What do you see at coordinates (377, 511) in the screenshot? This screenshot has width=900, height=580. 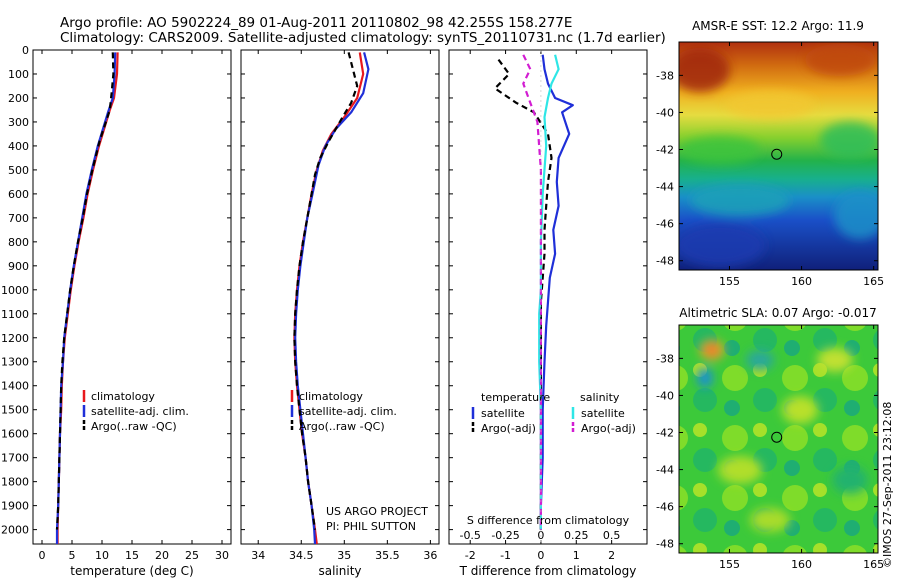 I see `project-annotation: US ARGO PROJECT` at bounding box center [377, 511].